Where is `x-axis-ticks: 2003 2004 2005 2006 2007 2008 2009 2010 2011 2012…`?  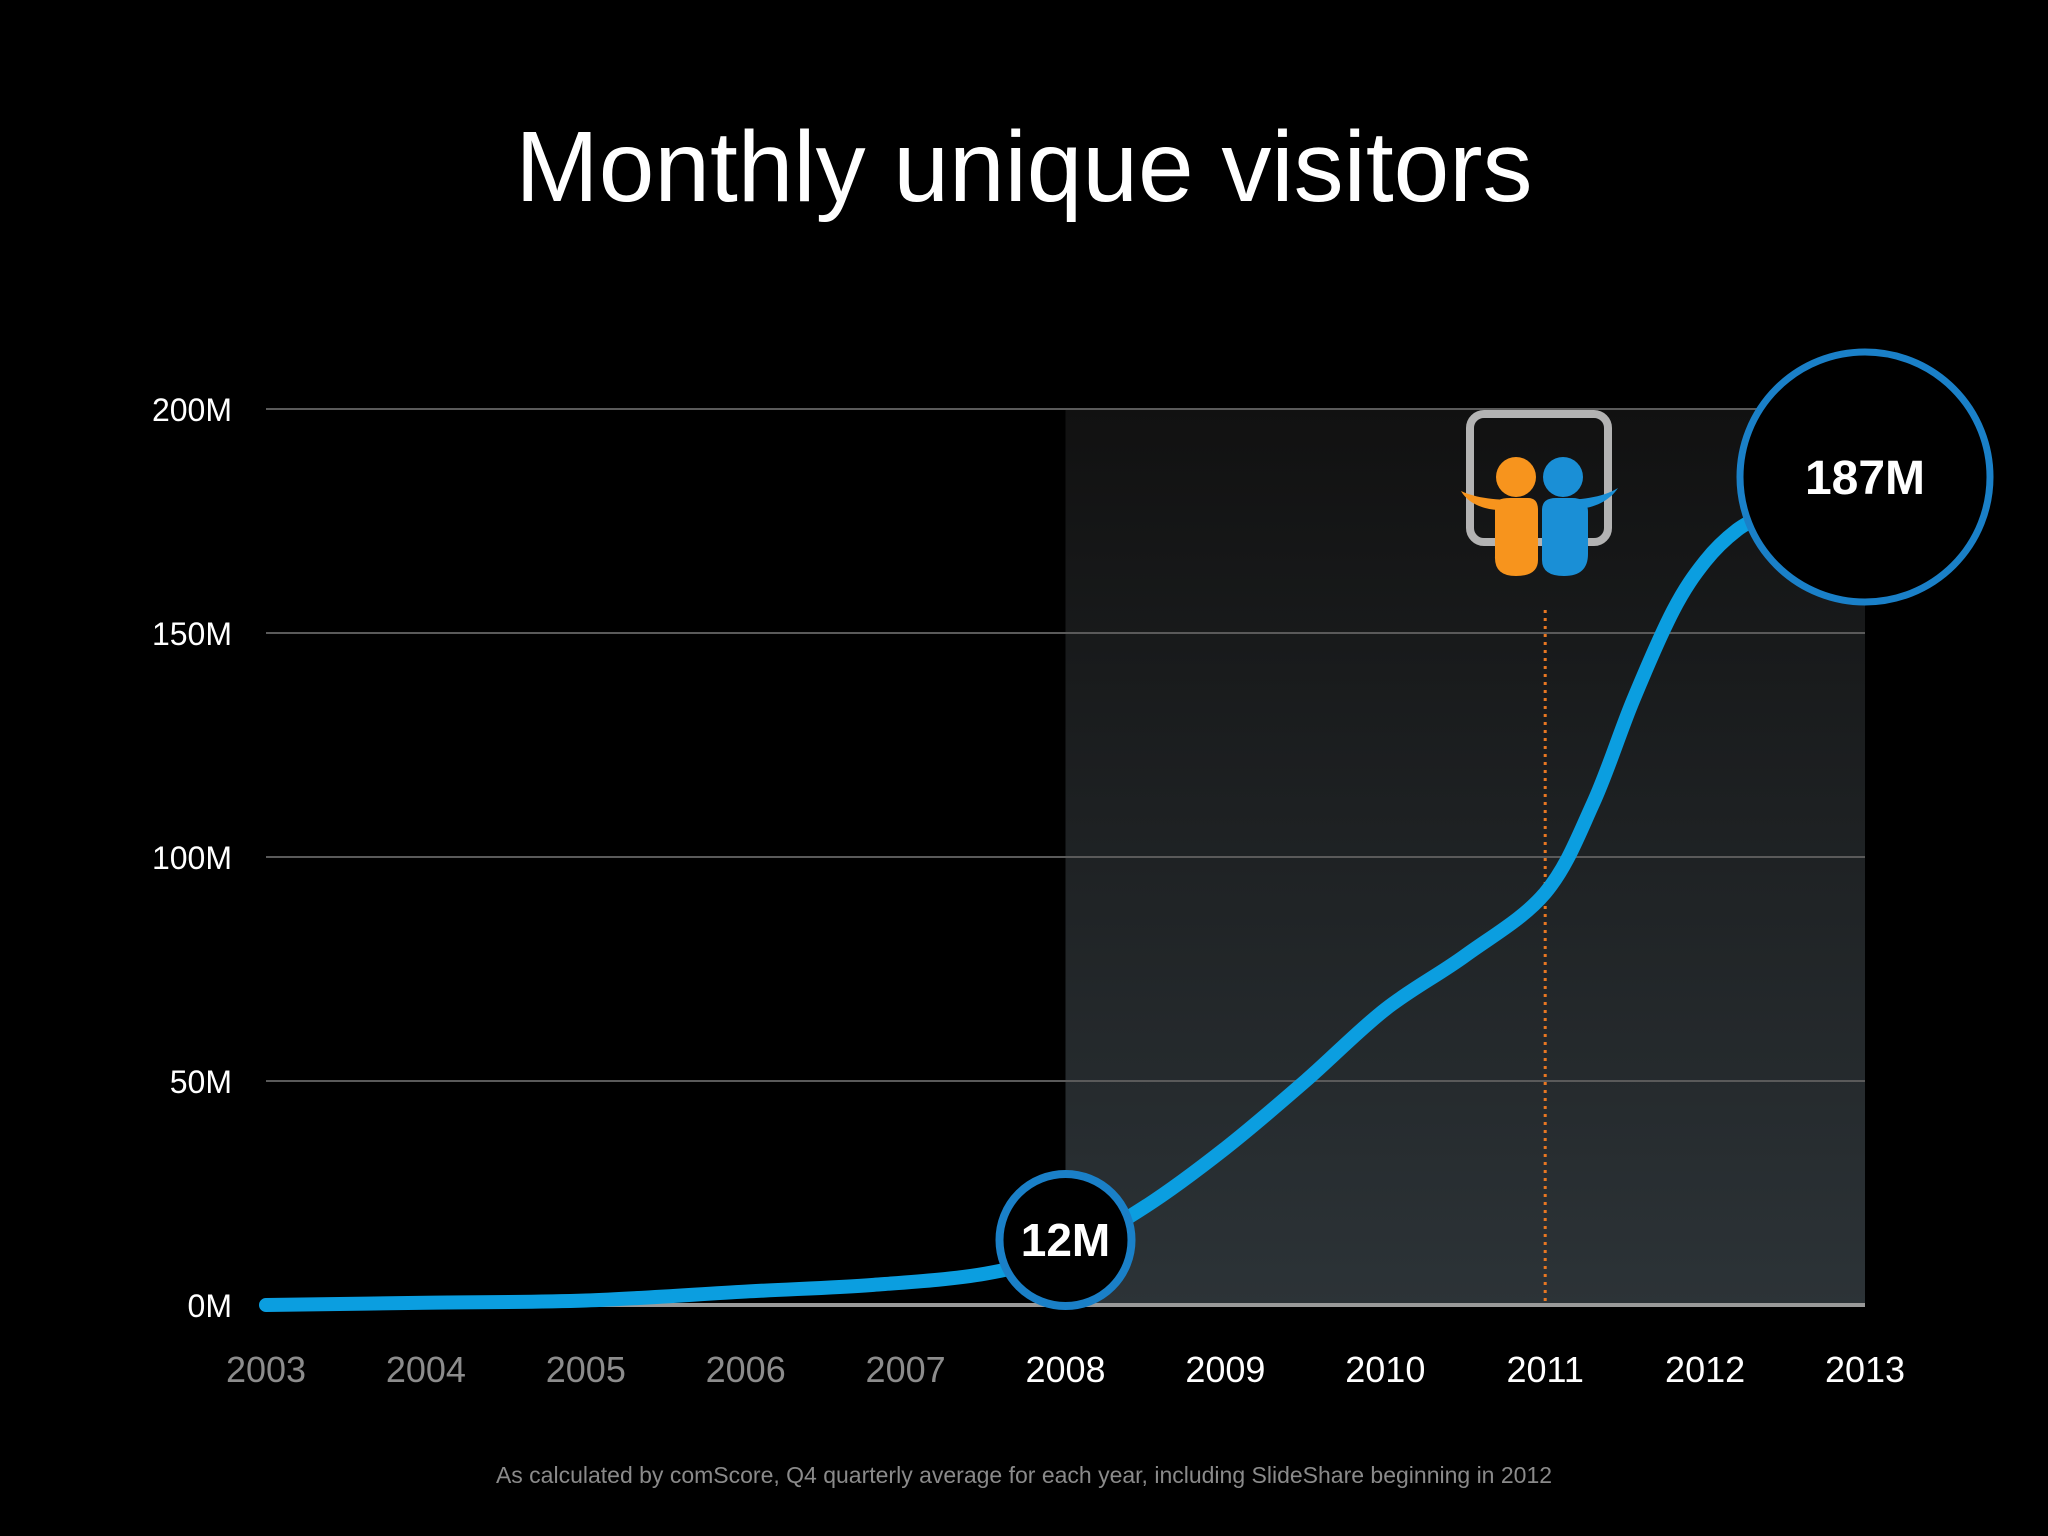 x-axis-ticks: 2003 2004 2005 2006 2007 2008 2009 2010 2011 2012… is located at coordinates (1065, 1369).